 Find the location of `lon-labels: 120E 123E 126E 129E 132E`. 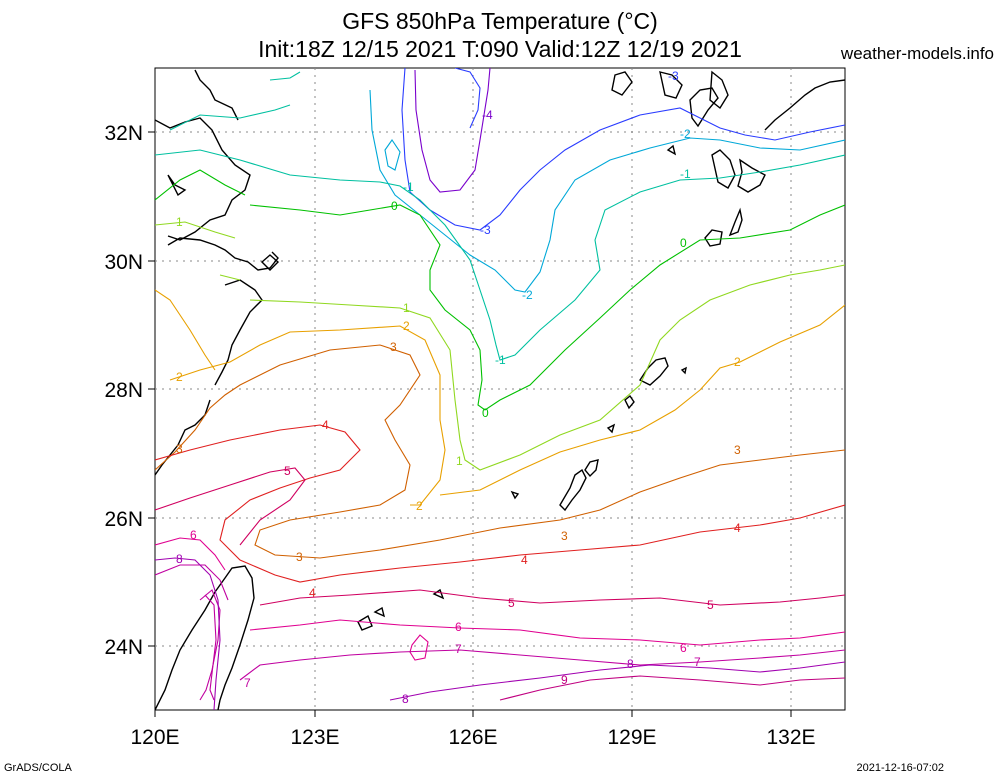

lon-labels: 120E 123E 126E 129E 132E is located at coordinates (472, 737).